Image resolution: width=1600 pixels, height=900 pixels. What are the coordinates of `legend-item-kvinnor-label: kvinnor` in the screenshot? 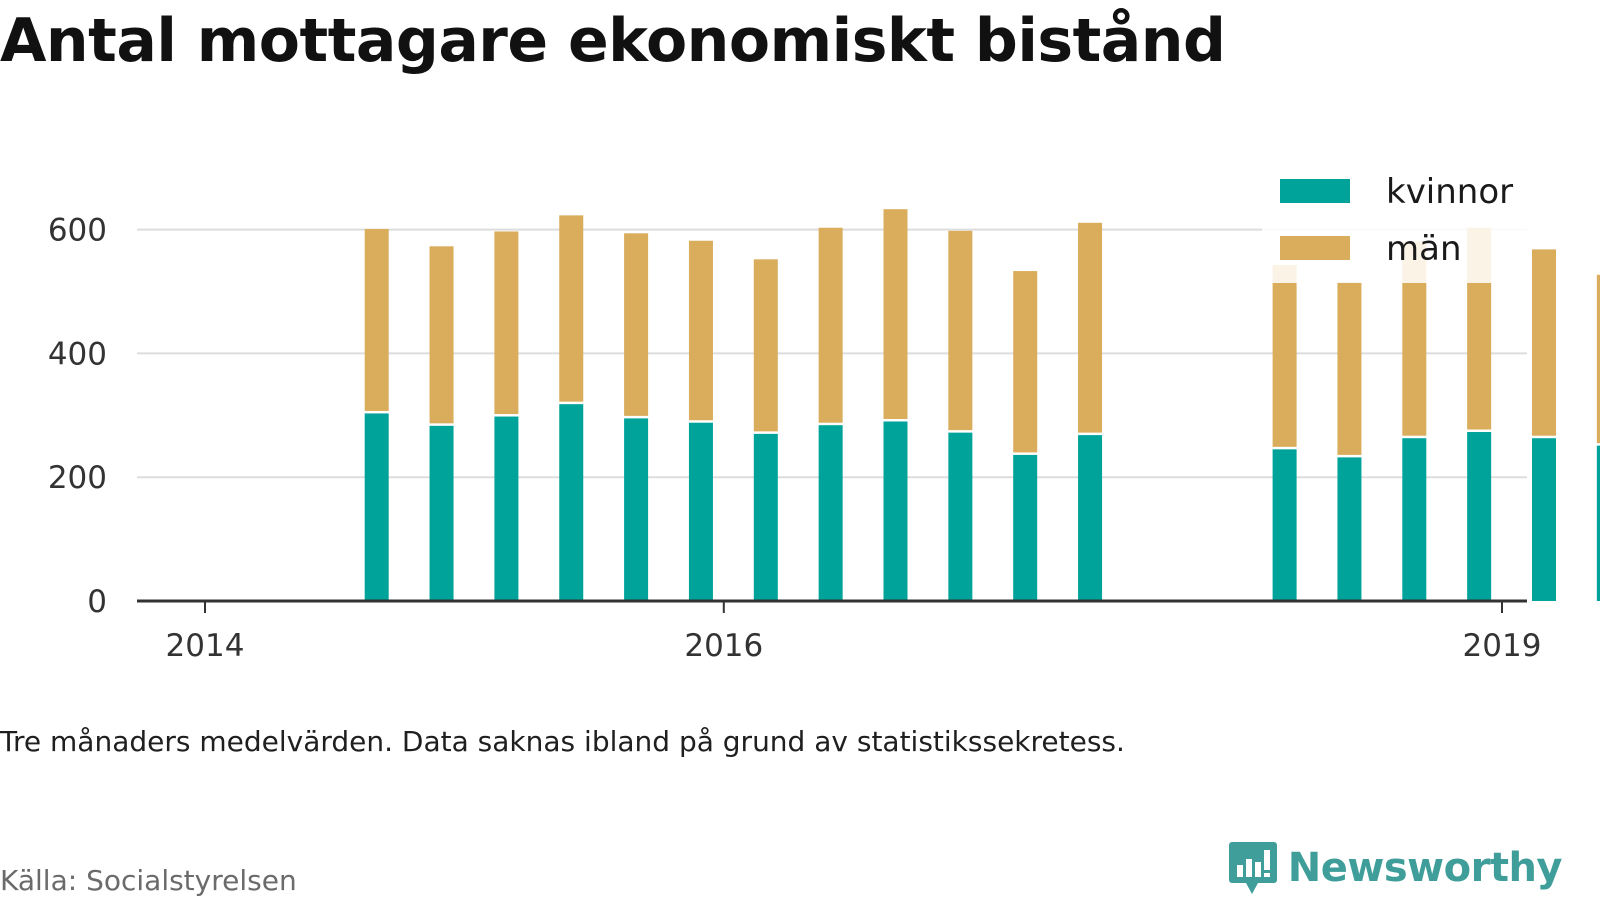 It's located at (1449, 192).